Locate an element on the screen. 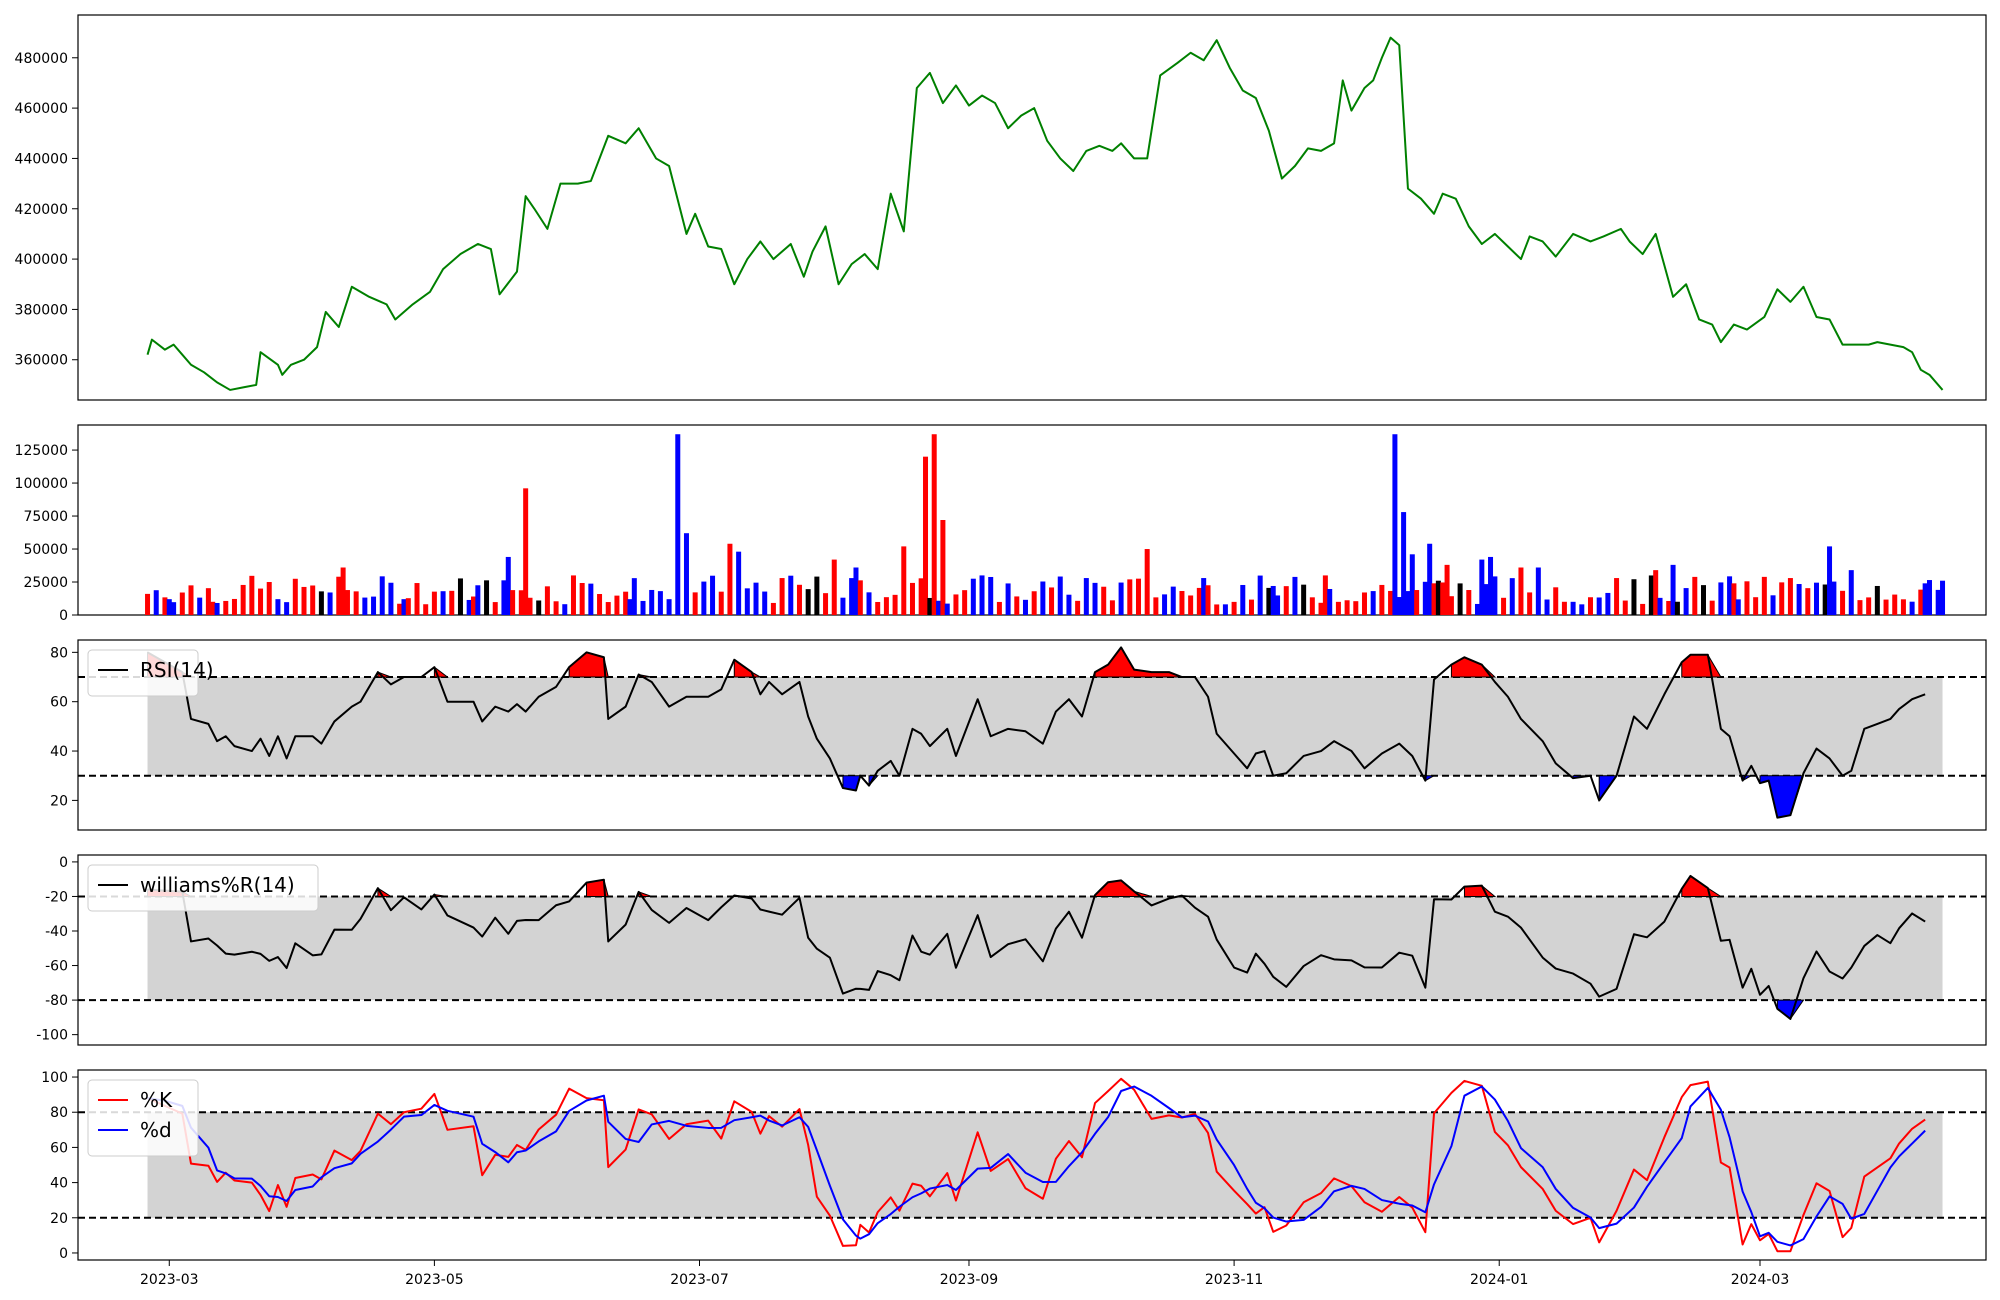 The height and width of the screenshot is (1300, 2000). williams-panel-frame is located at coordinates (1032, 950).